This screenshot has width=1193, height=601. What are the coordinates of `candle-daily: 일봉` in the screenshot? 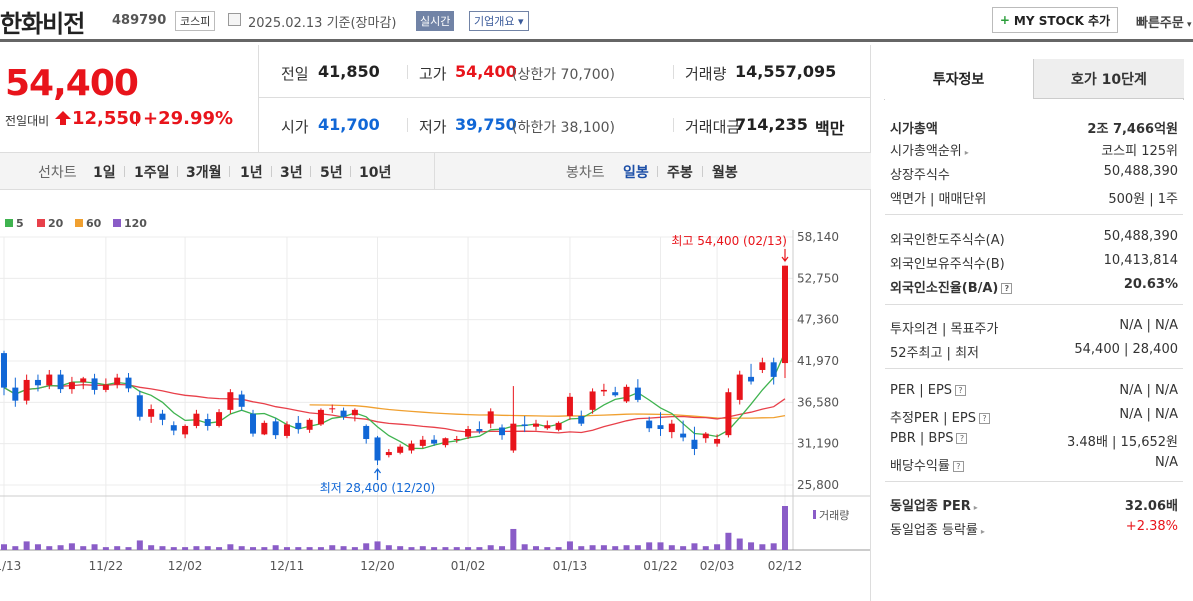 It's located at (636, 173).